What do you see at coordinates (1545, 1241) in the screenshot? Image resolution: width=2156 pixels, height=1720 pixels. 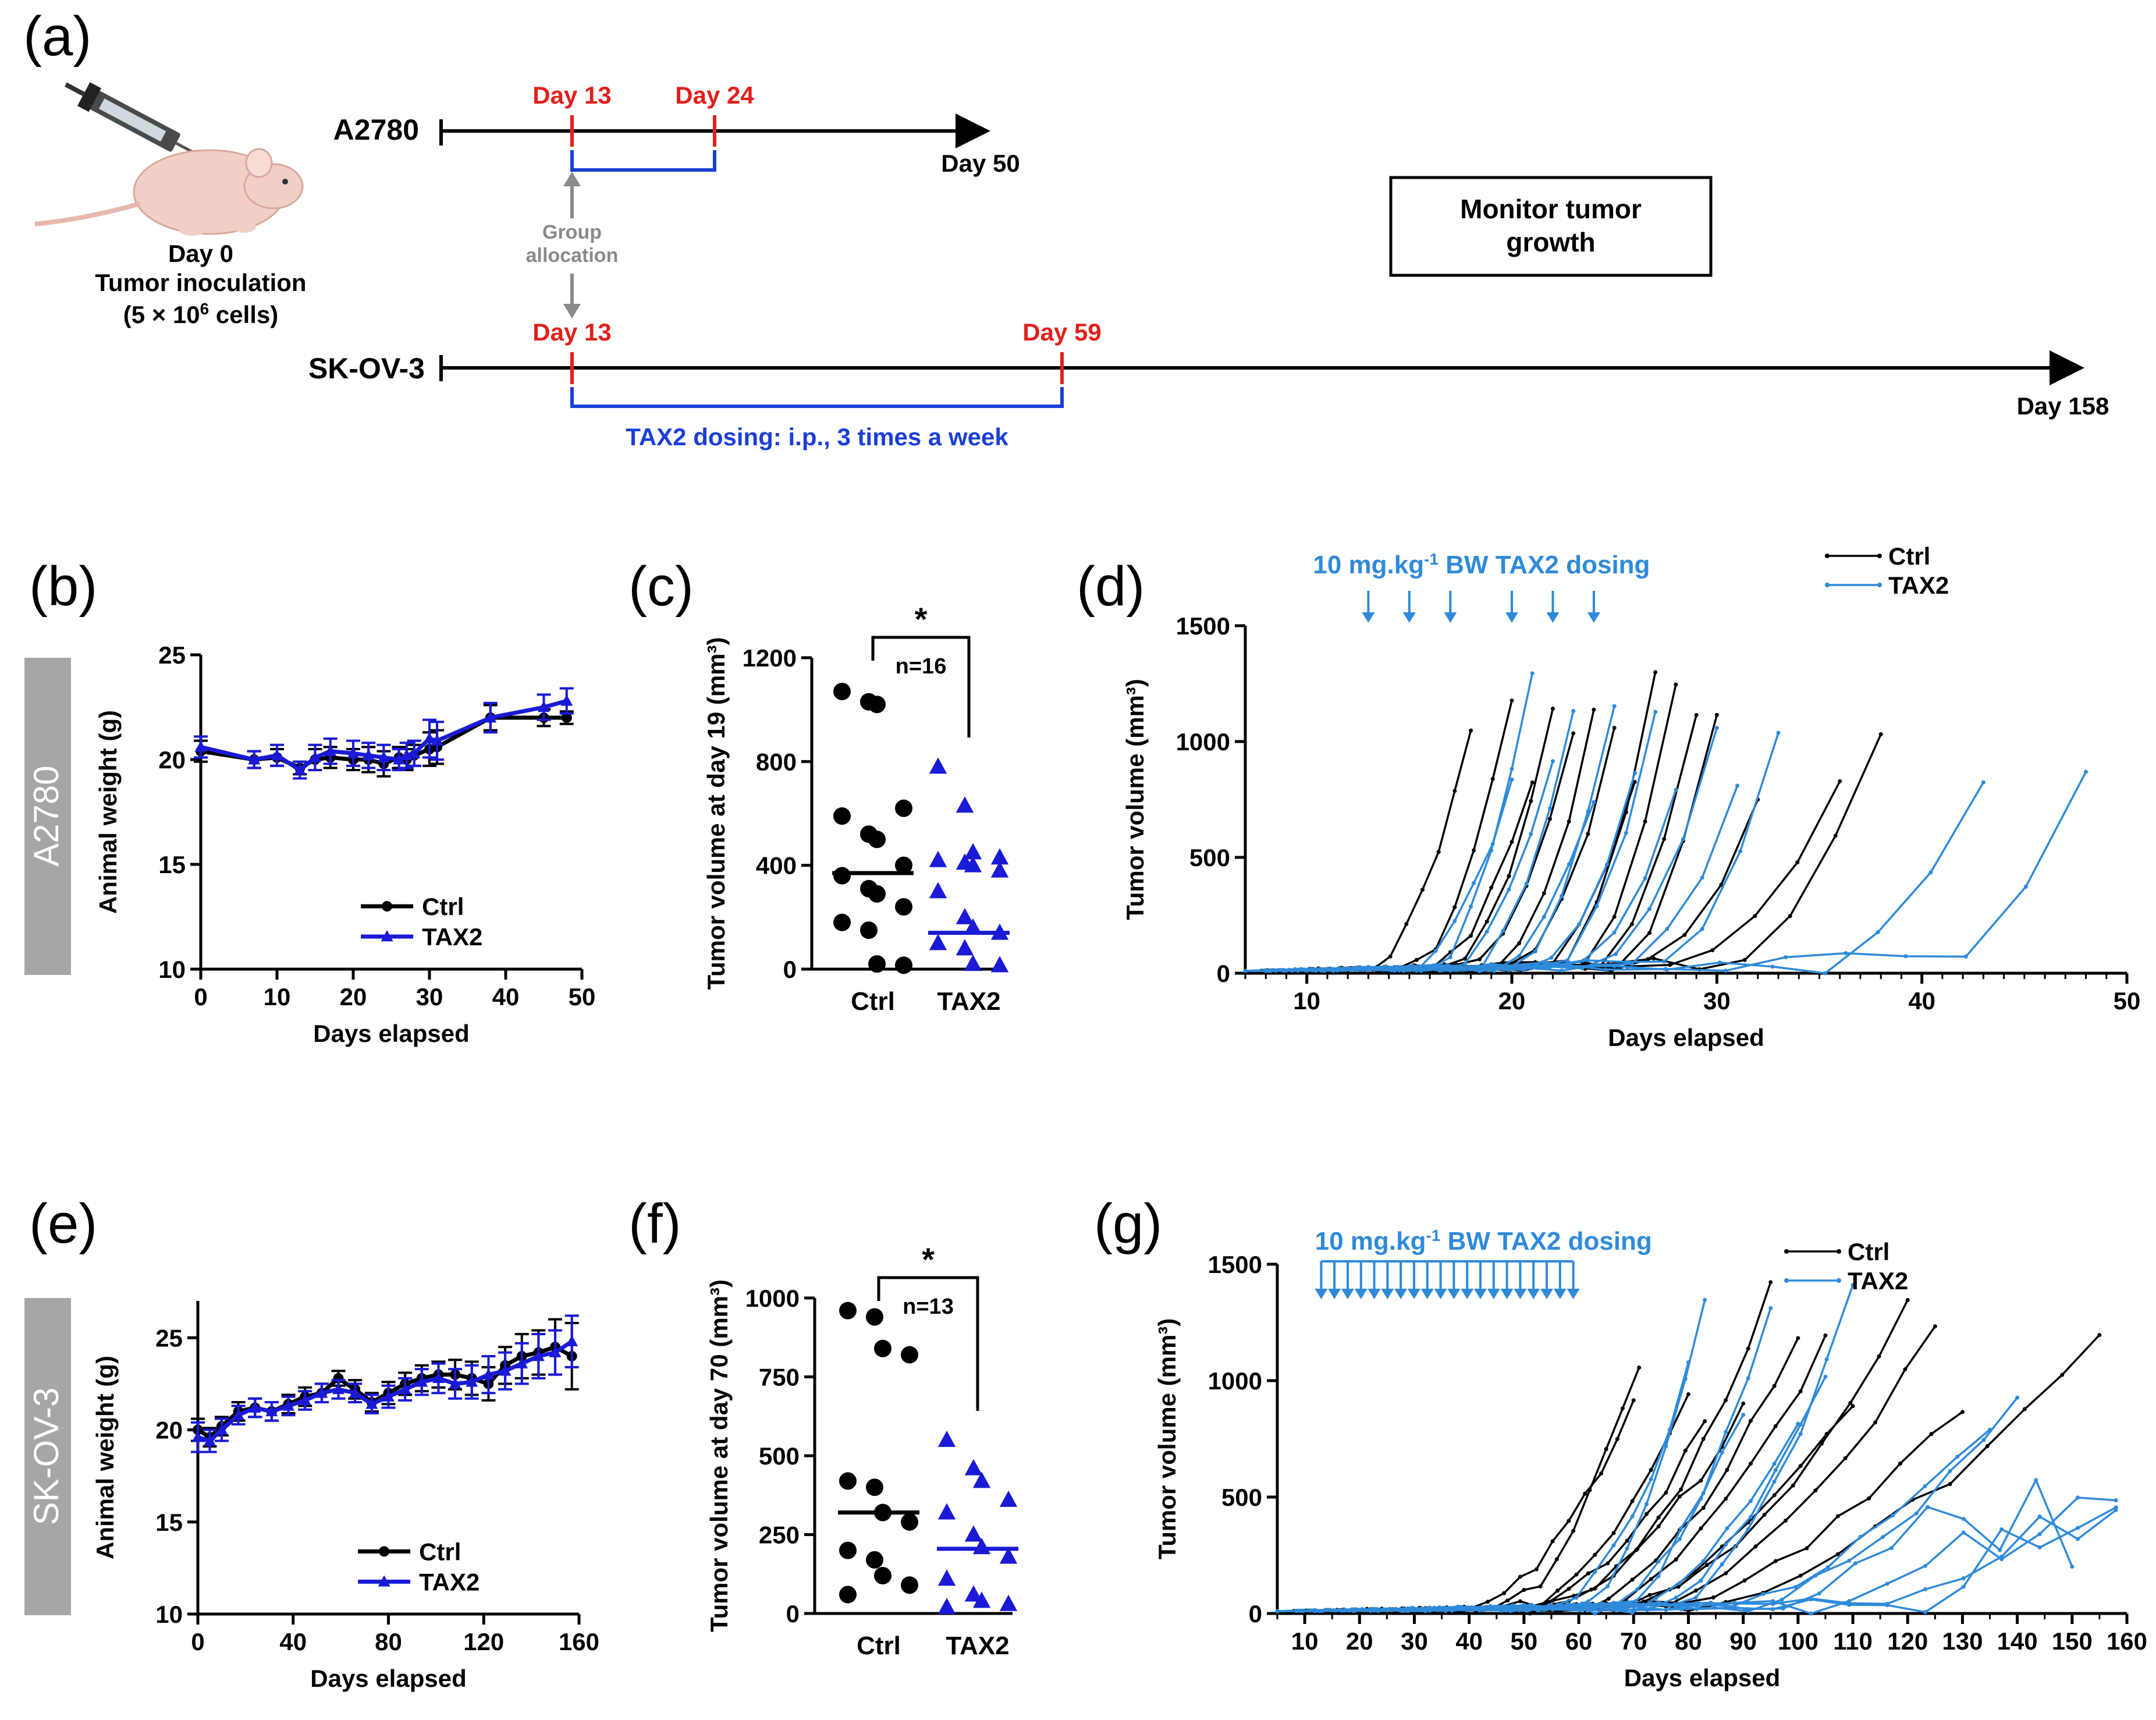 I see `dosing-label-post: BW TAX2 dosing` at bounding box center [1545, 1241].